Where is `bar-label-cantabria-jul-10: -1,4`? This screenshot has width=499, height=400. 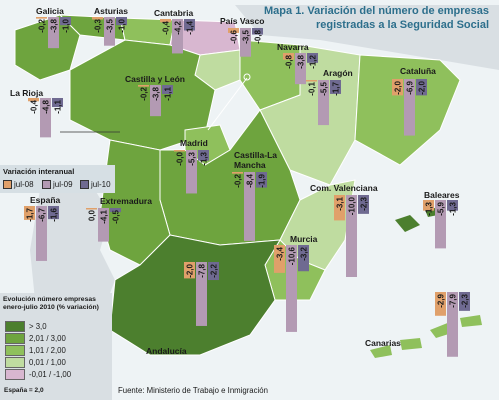
bar-label-cantabria-jul-10: -1,4 is located at coordinates (190, 27).